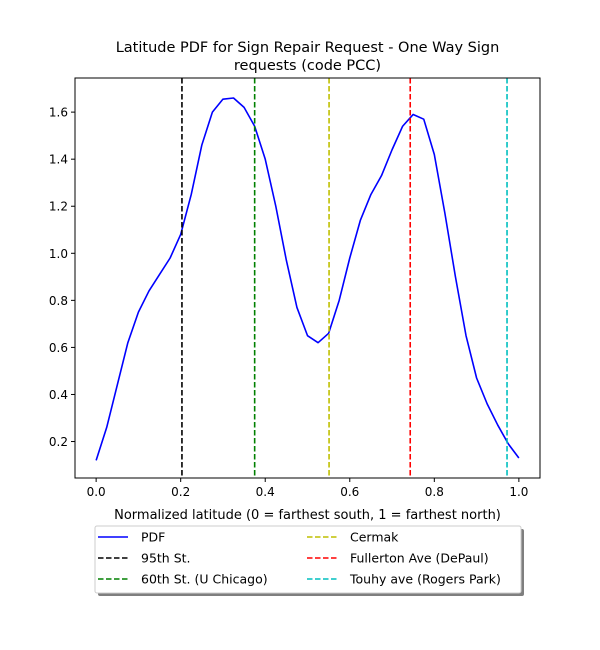 This screenshot has height=650, width=600. I want to click on legend-label-touhy-ave-rogers-park: Touhy ave (Rogers Park), so click(425, 579).